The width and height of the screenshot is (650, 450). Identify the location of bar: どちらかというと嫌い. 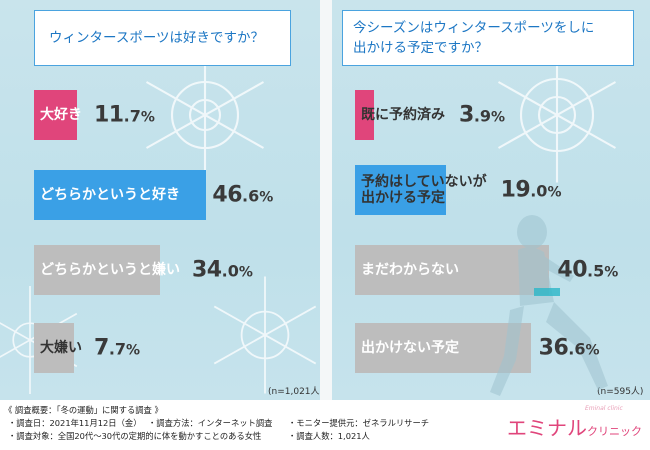
(107, 270).